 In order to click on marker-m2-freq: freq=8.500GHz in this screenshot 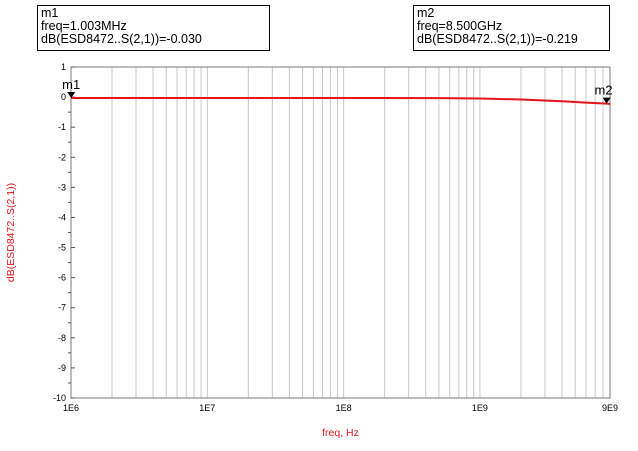, I will do `click(460, 26)`.